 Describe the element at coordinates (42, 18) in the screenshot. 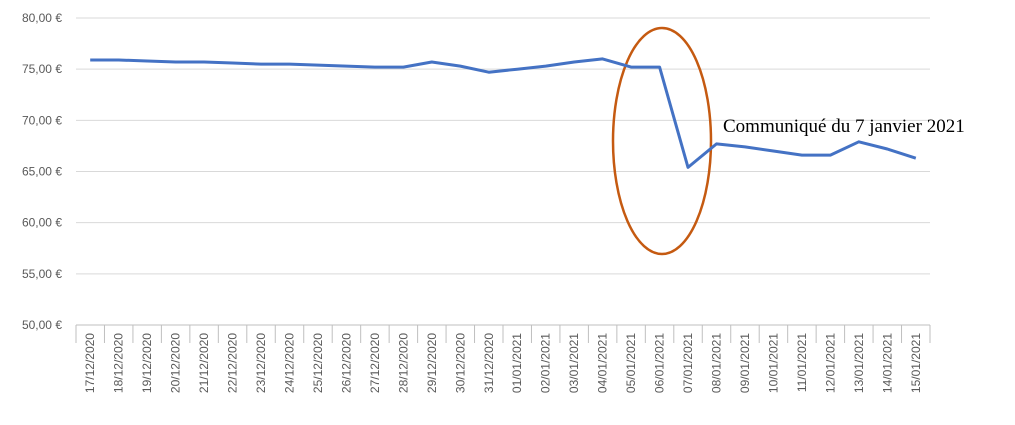

I see `y-tick-label: 80,00 €` at that location.